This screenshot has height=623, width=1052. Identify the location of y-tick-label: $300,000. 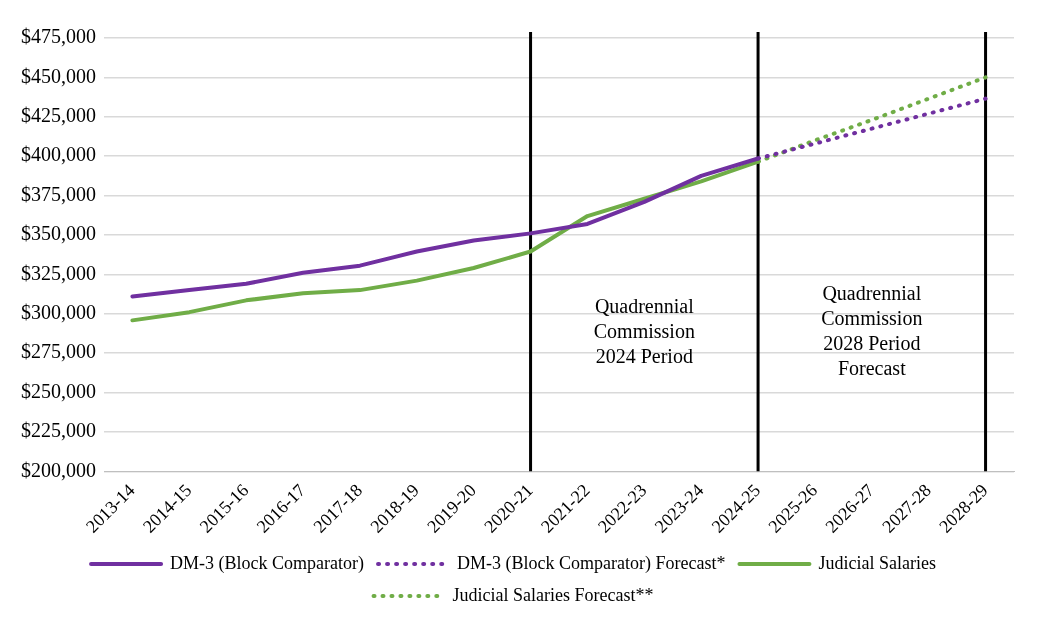
(58, 311).